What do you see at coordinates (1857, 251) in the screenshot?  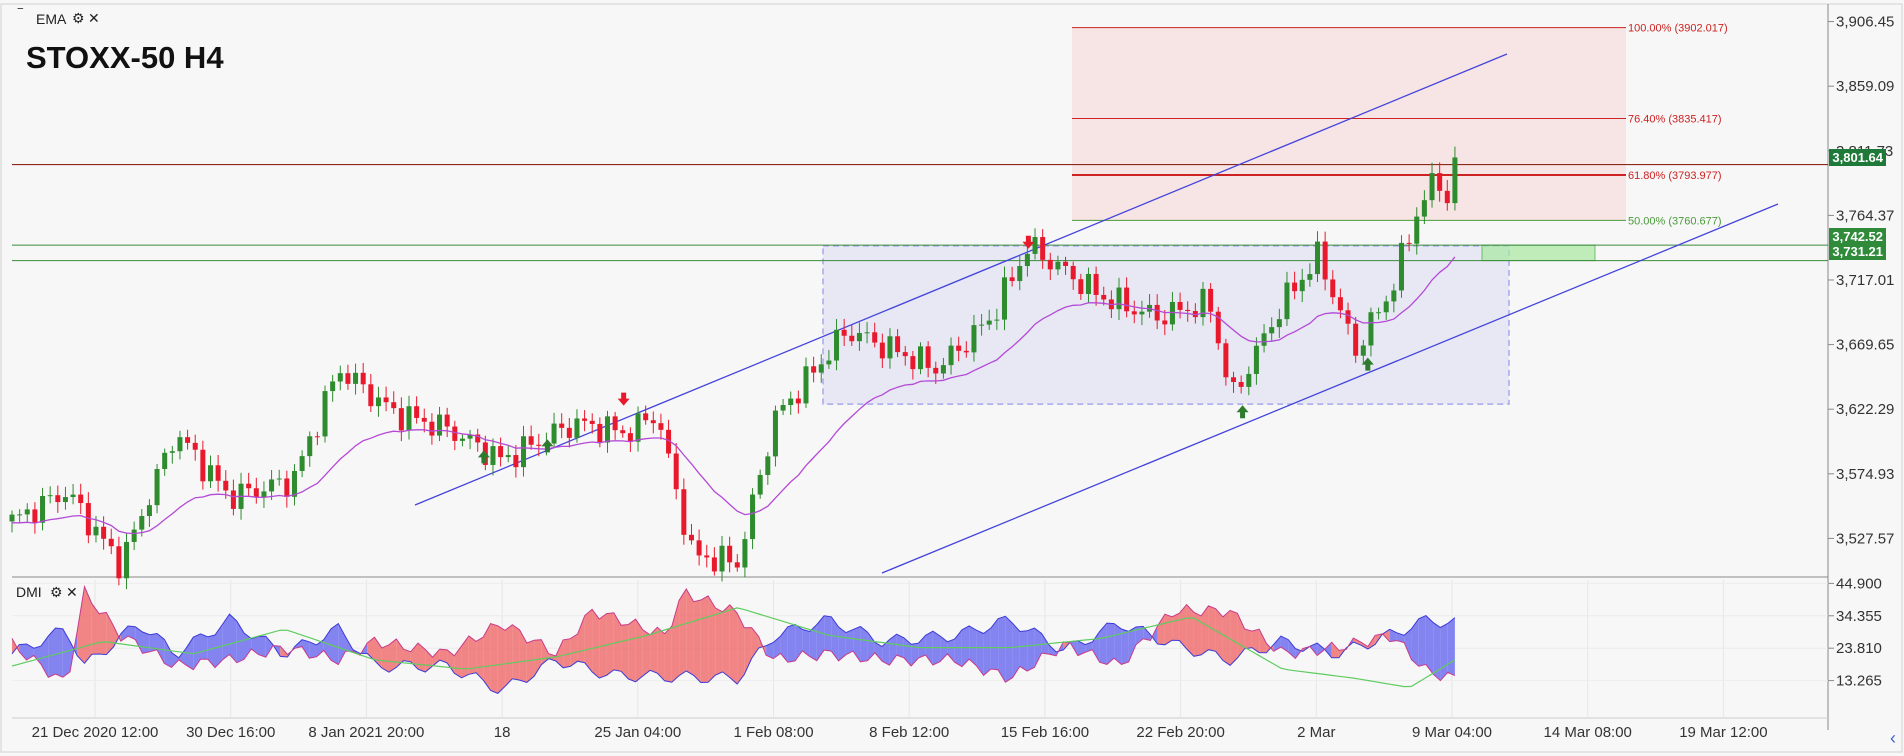 I see `level-tag-2: 3,731.21` at bounding box center [1857, 251].